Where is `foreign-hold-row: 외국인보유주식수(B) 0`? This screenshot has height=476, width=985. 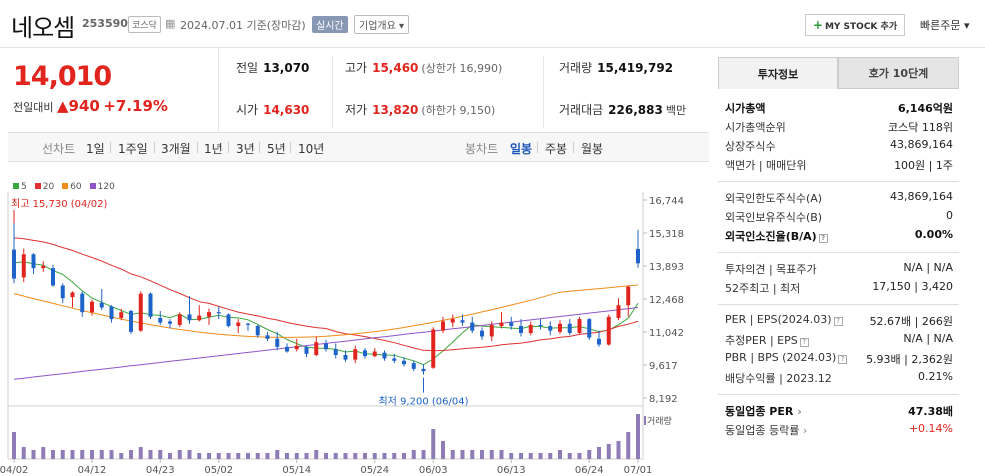 foreign-hold-row: 외국인보유주식수(B) 0 is located at coordinates (839, 216).